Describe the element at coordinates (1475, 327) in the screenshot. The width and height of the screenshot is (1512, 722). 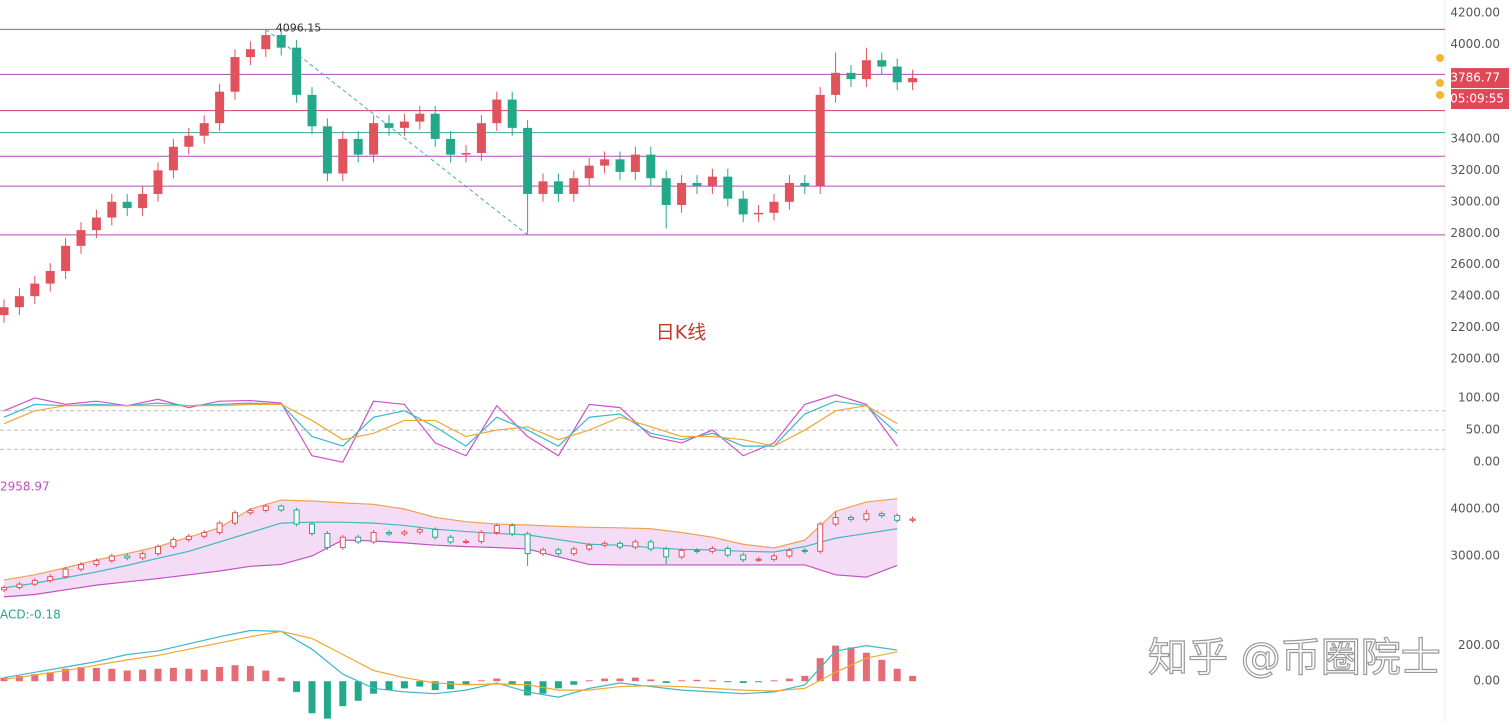
I see `y-tick-label: 2200.00` at that location.